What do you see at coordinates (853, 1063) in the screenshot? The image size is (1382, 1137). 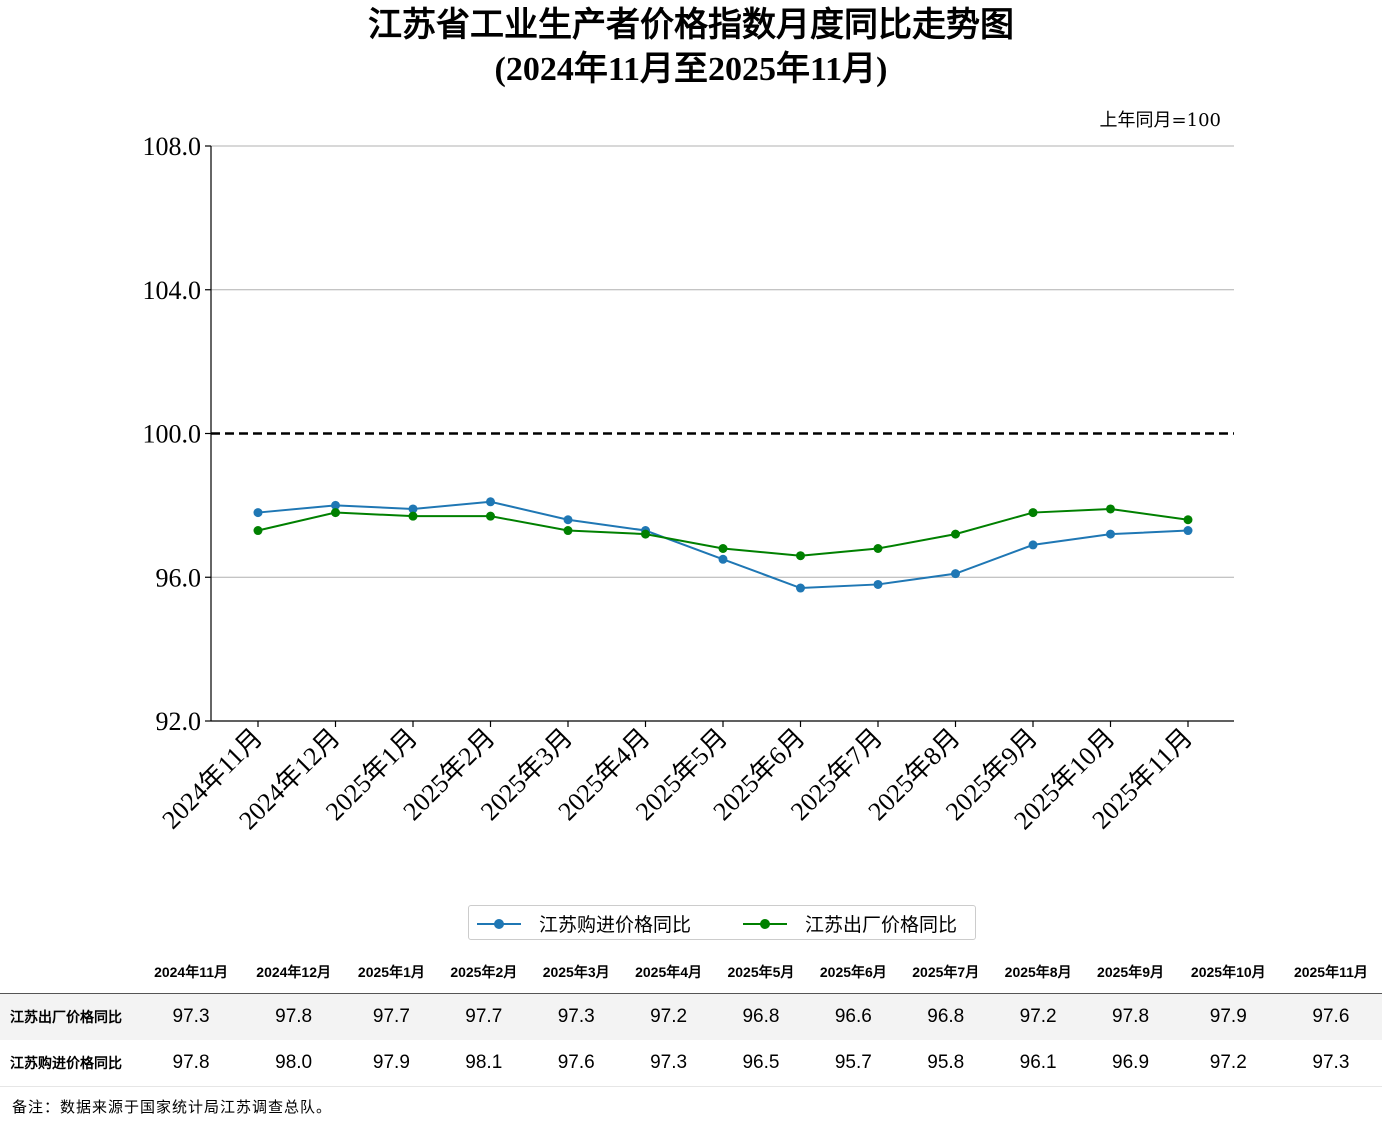 I see `table-cell: 95.7` at bounding box center [853, 1063].